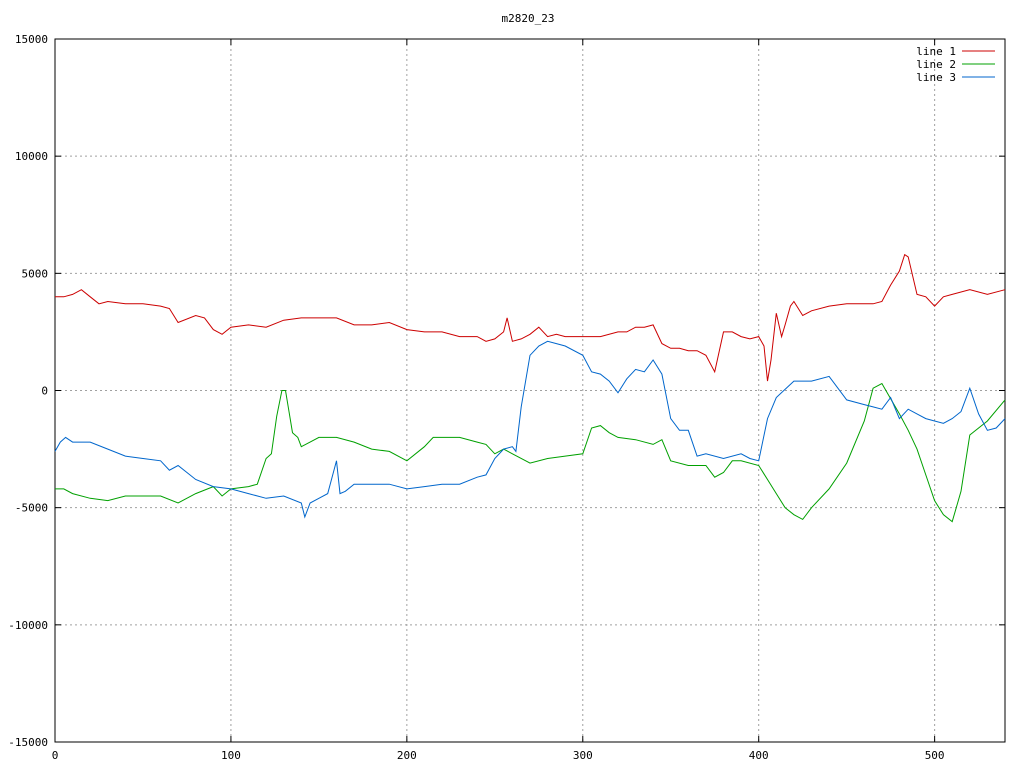 The height and width of the screenshot is (768, 1024). Describe the element at coordinates (759, 755) in the screenshot. I see `x-tick-label: 400` at that location.